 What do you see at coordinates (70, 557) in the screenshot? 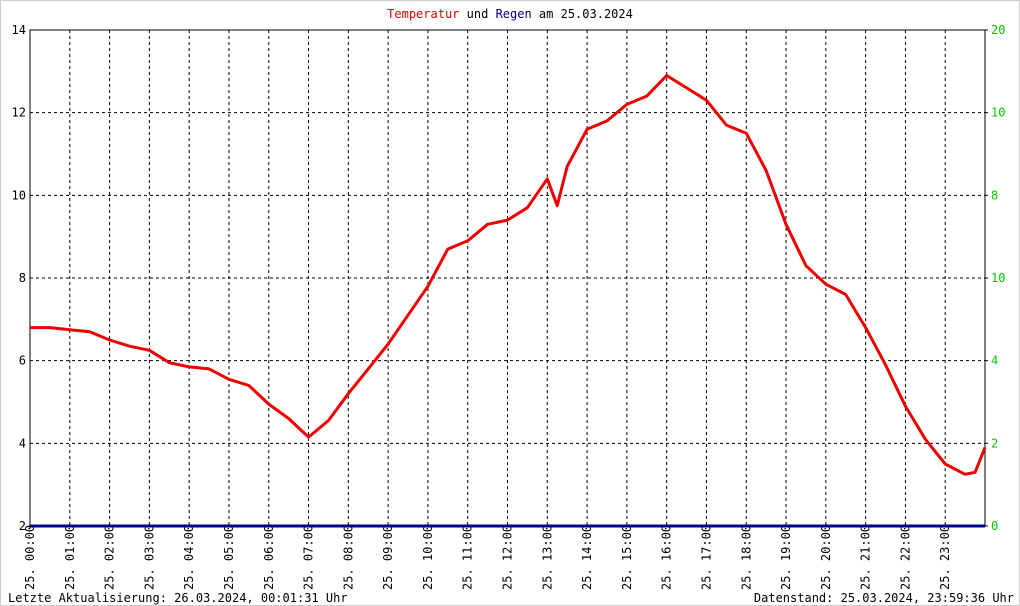
I see `x-tick-label: 25. 01:00` at bounding box center [70, 557].